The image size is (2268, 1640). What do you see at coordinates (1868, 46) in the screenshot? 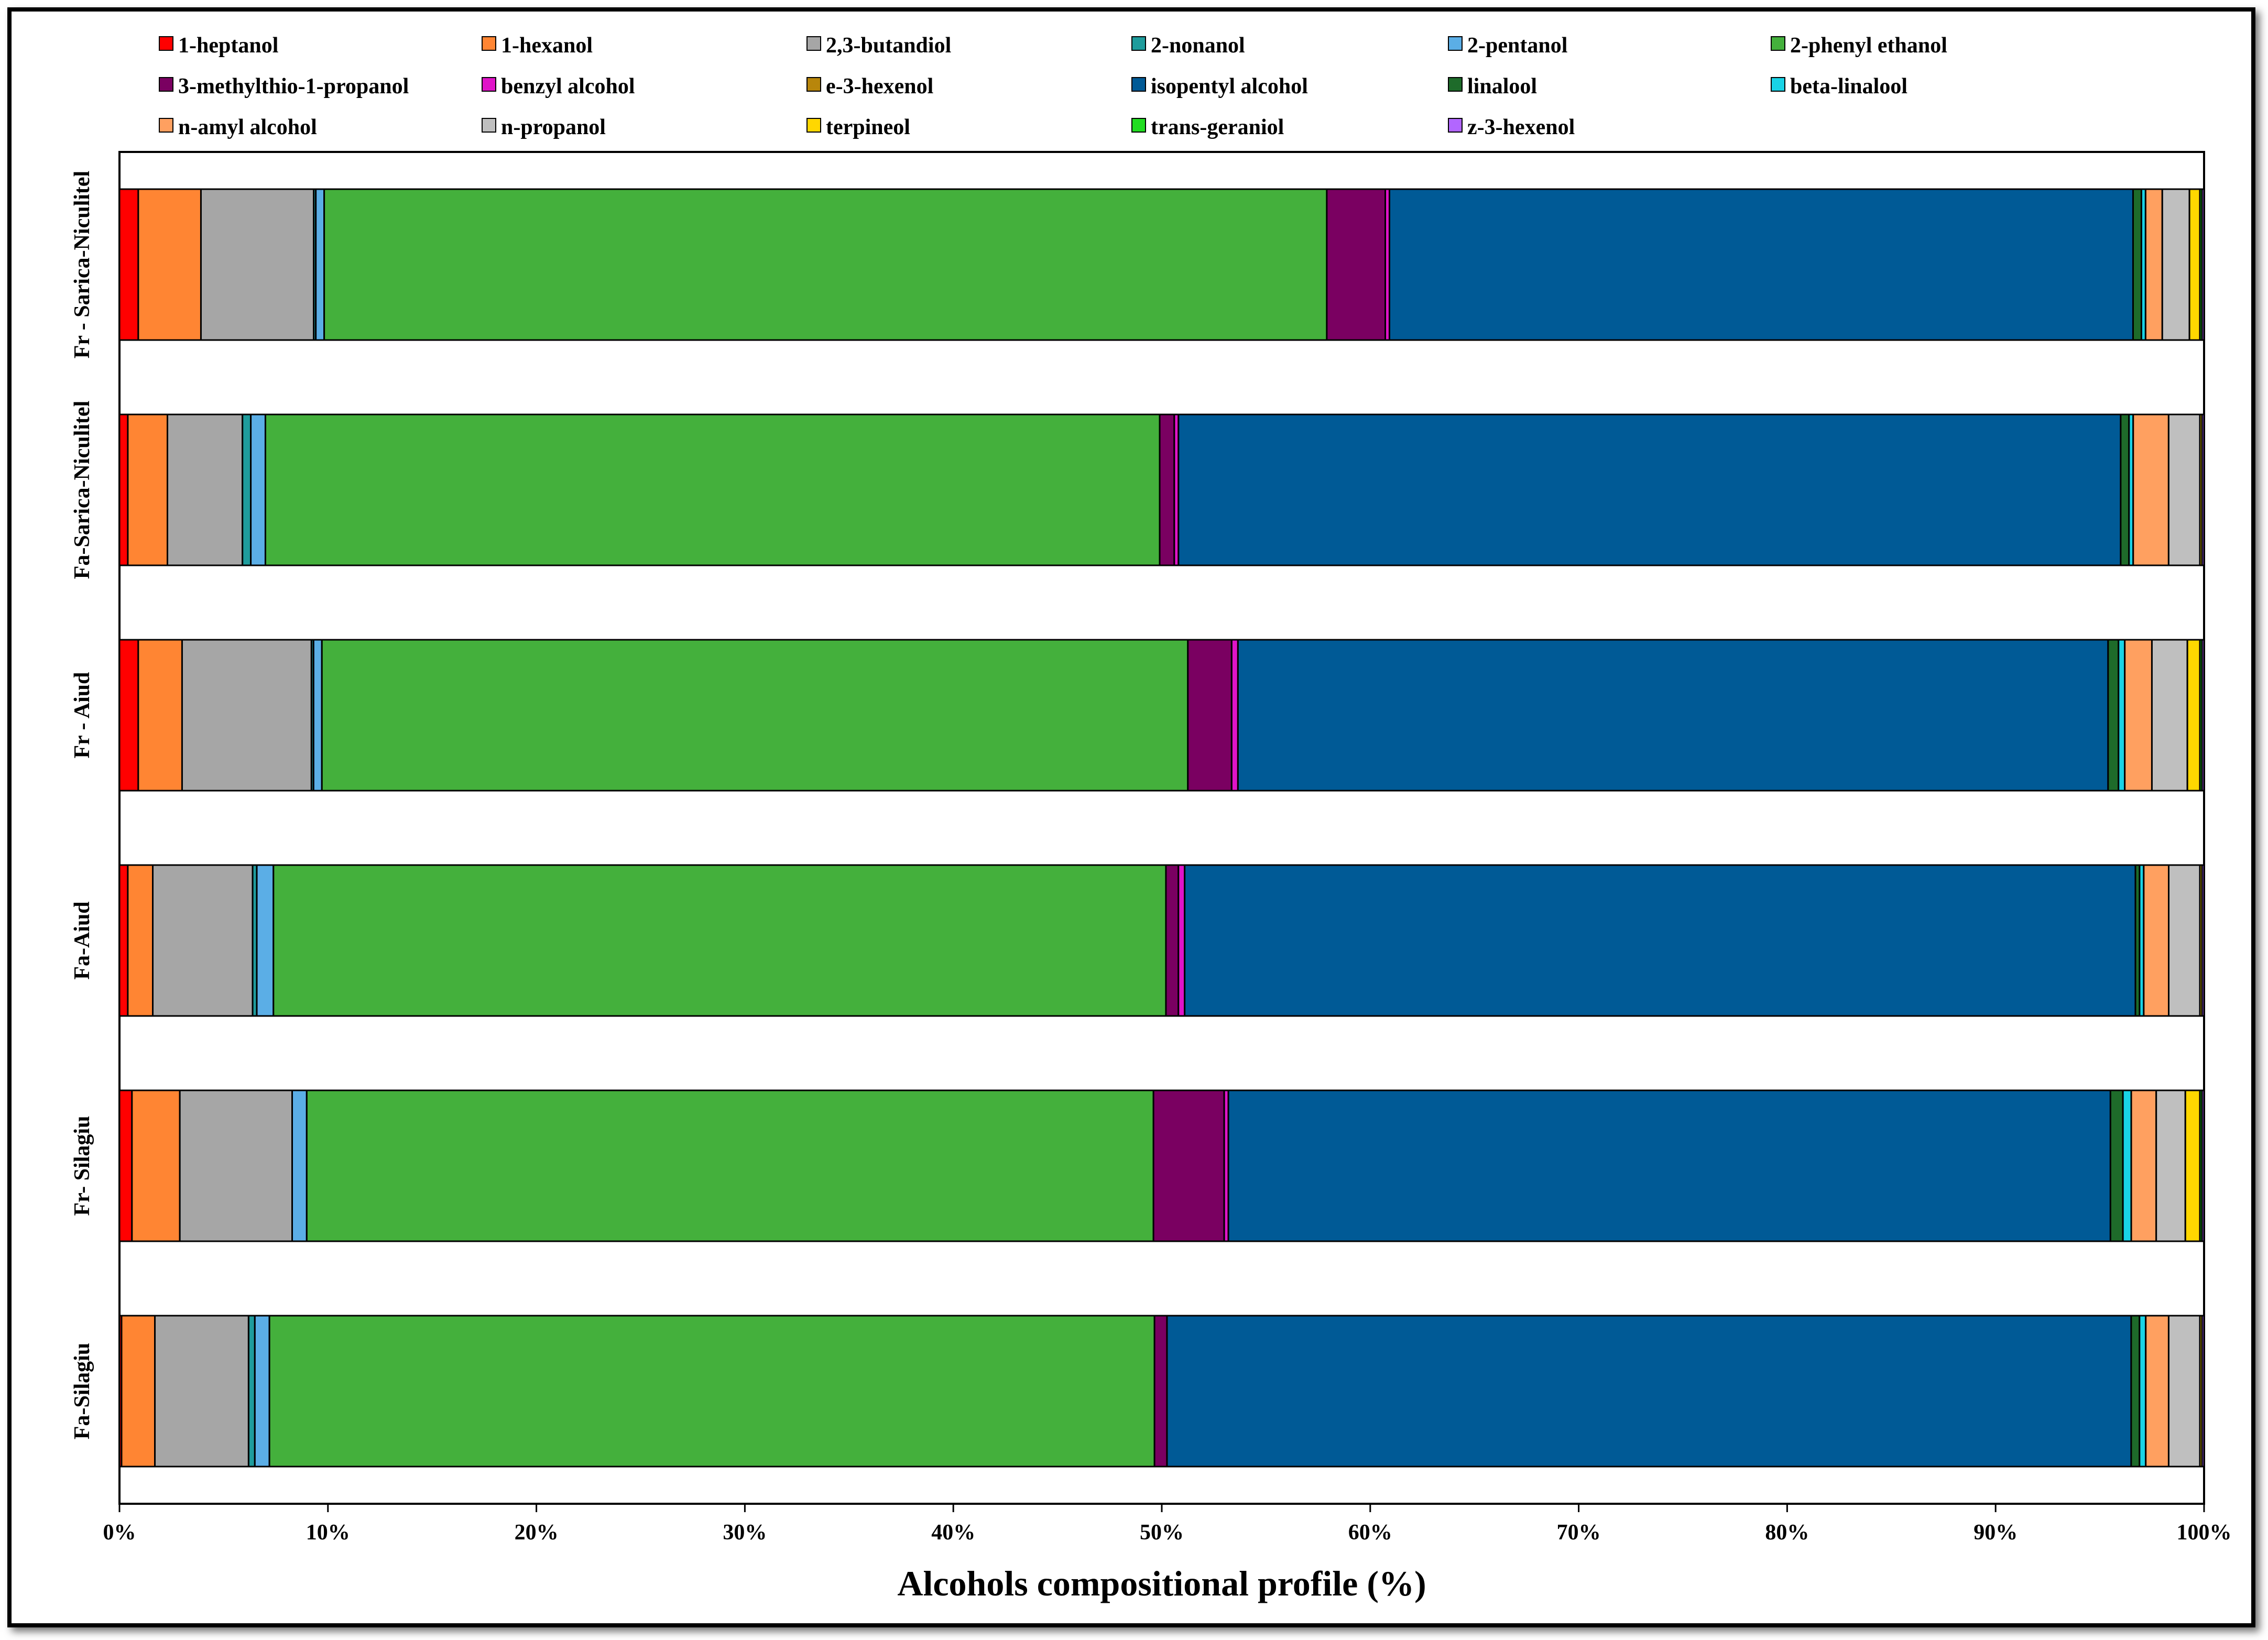
I see `legend-label-2-phenyl-ethanol: 2-phenyl ethanol` at bounding box center [1868, 46].